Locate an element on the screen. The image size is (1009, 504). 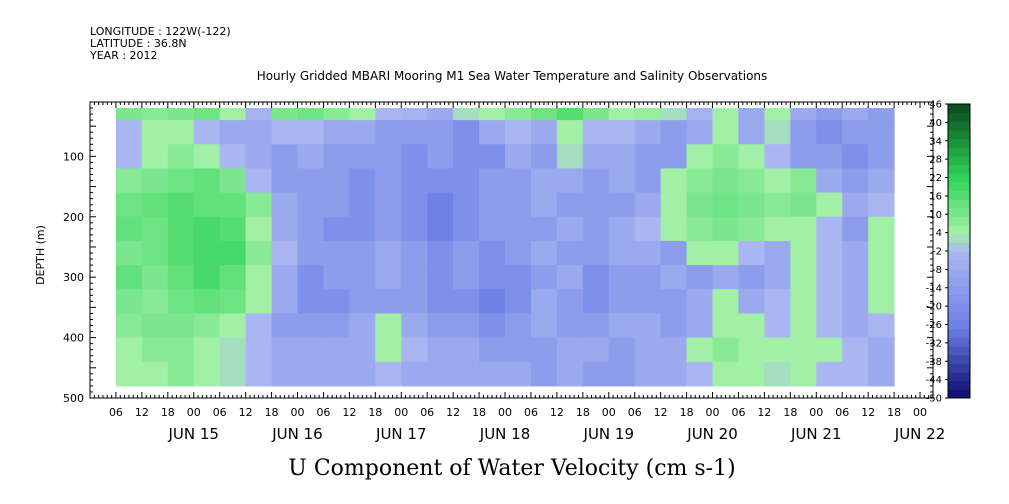
x-day-label: JUN 17 is located at coordinates (400, 434).